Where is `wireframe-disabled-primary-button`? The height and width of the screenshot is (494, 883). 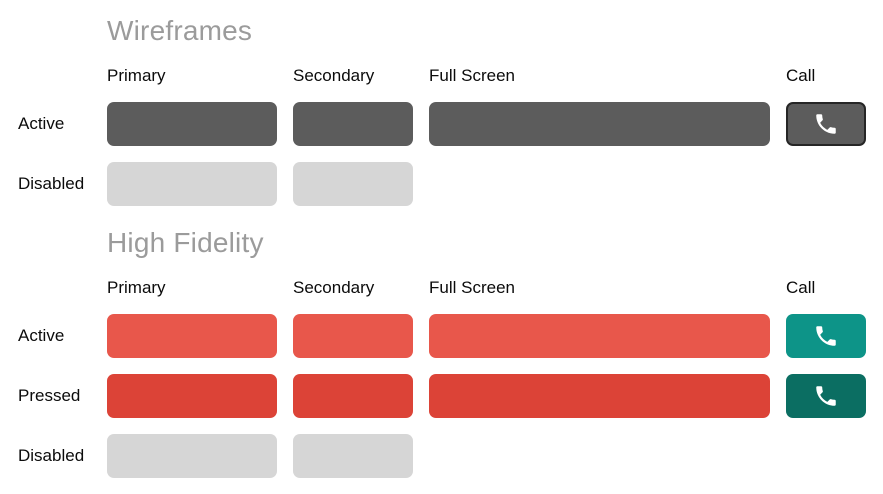 wireframe-disabled-primary-button is located at coordinates (192, 184).